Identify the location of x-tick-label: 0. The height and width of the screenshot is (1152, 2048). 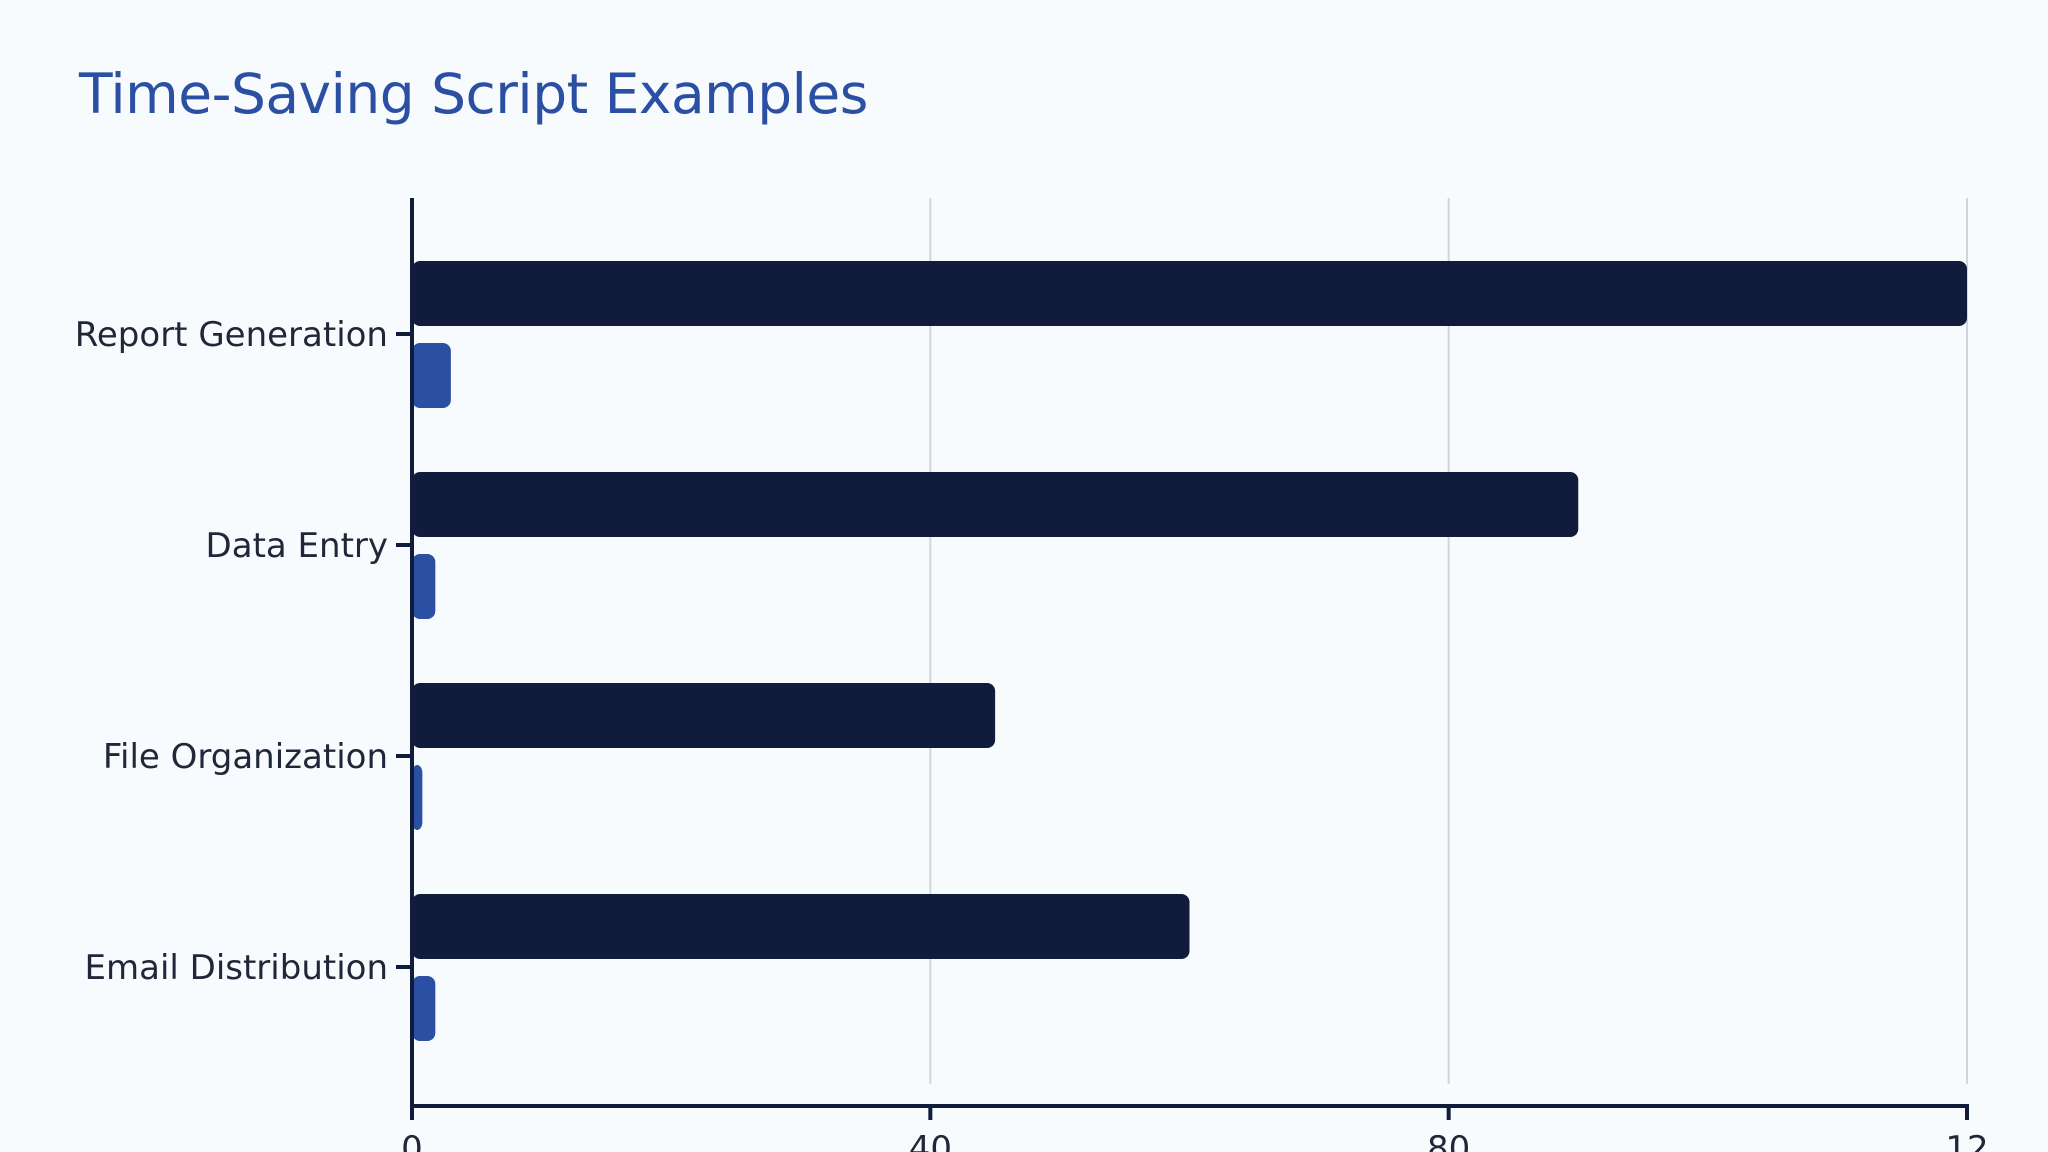
(412, 1140).